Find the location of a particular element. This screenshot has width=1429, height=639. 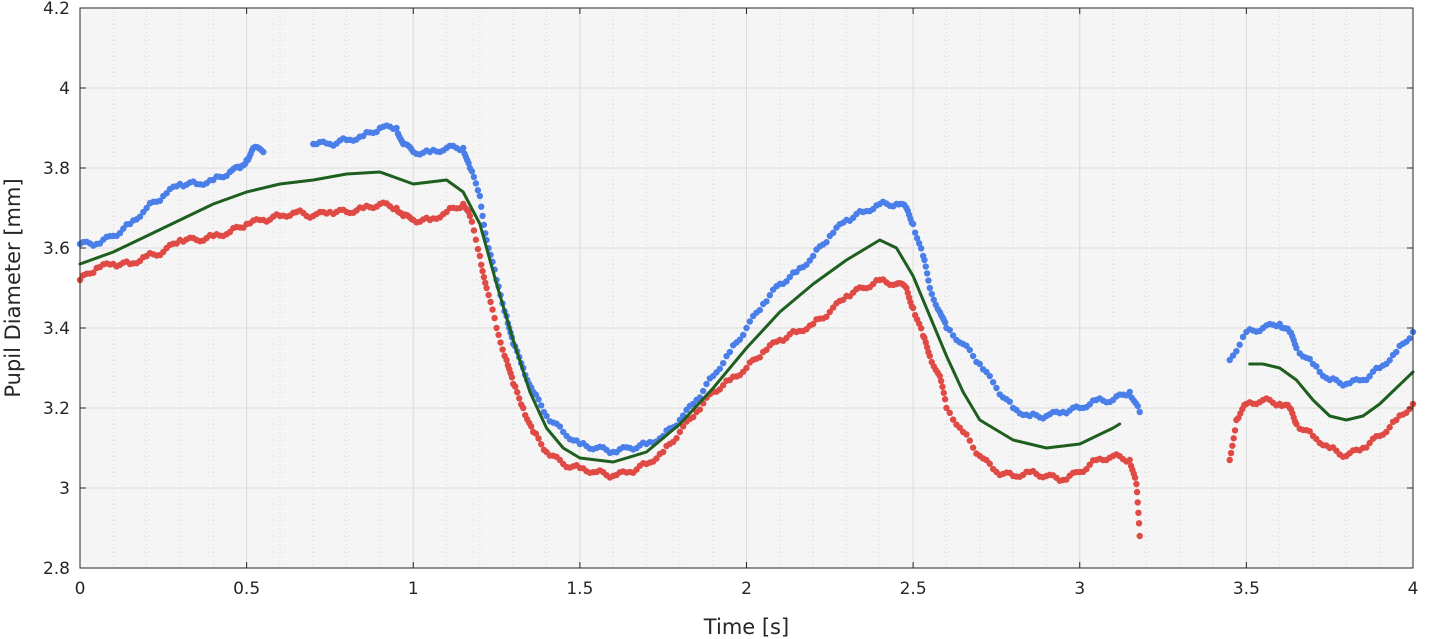

fitted-line is located at coordinates (1331, 392).